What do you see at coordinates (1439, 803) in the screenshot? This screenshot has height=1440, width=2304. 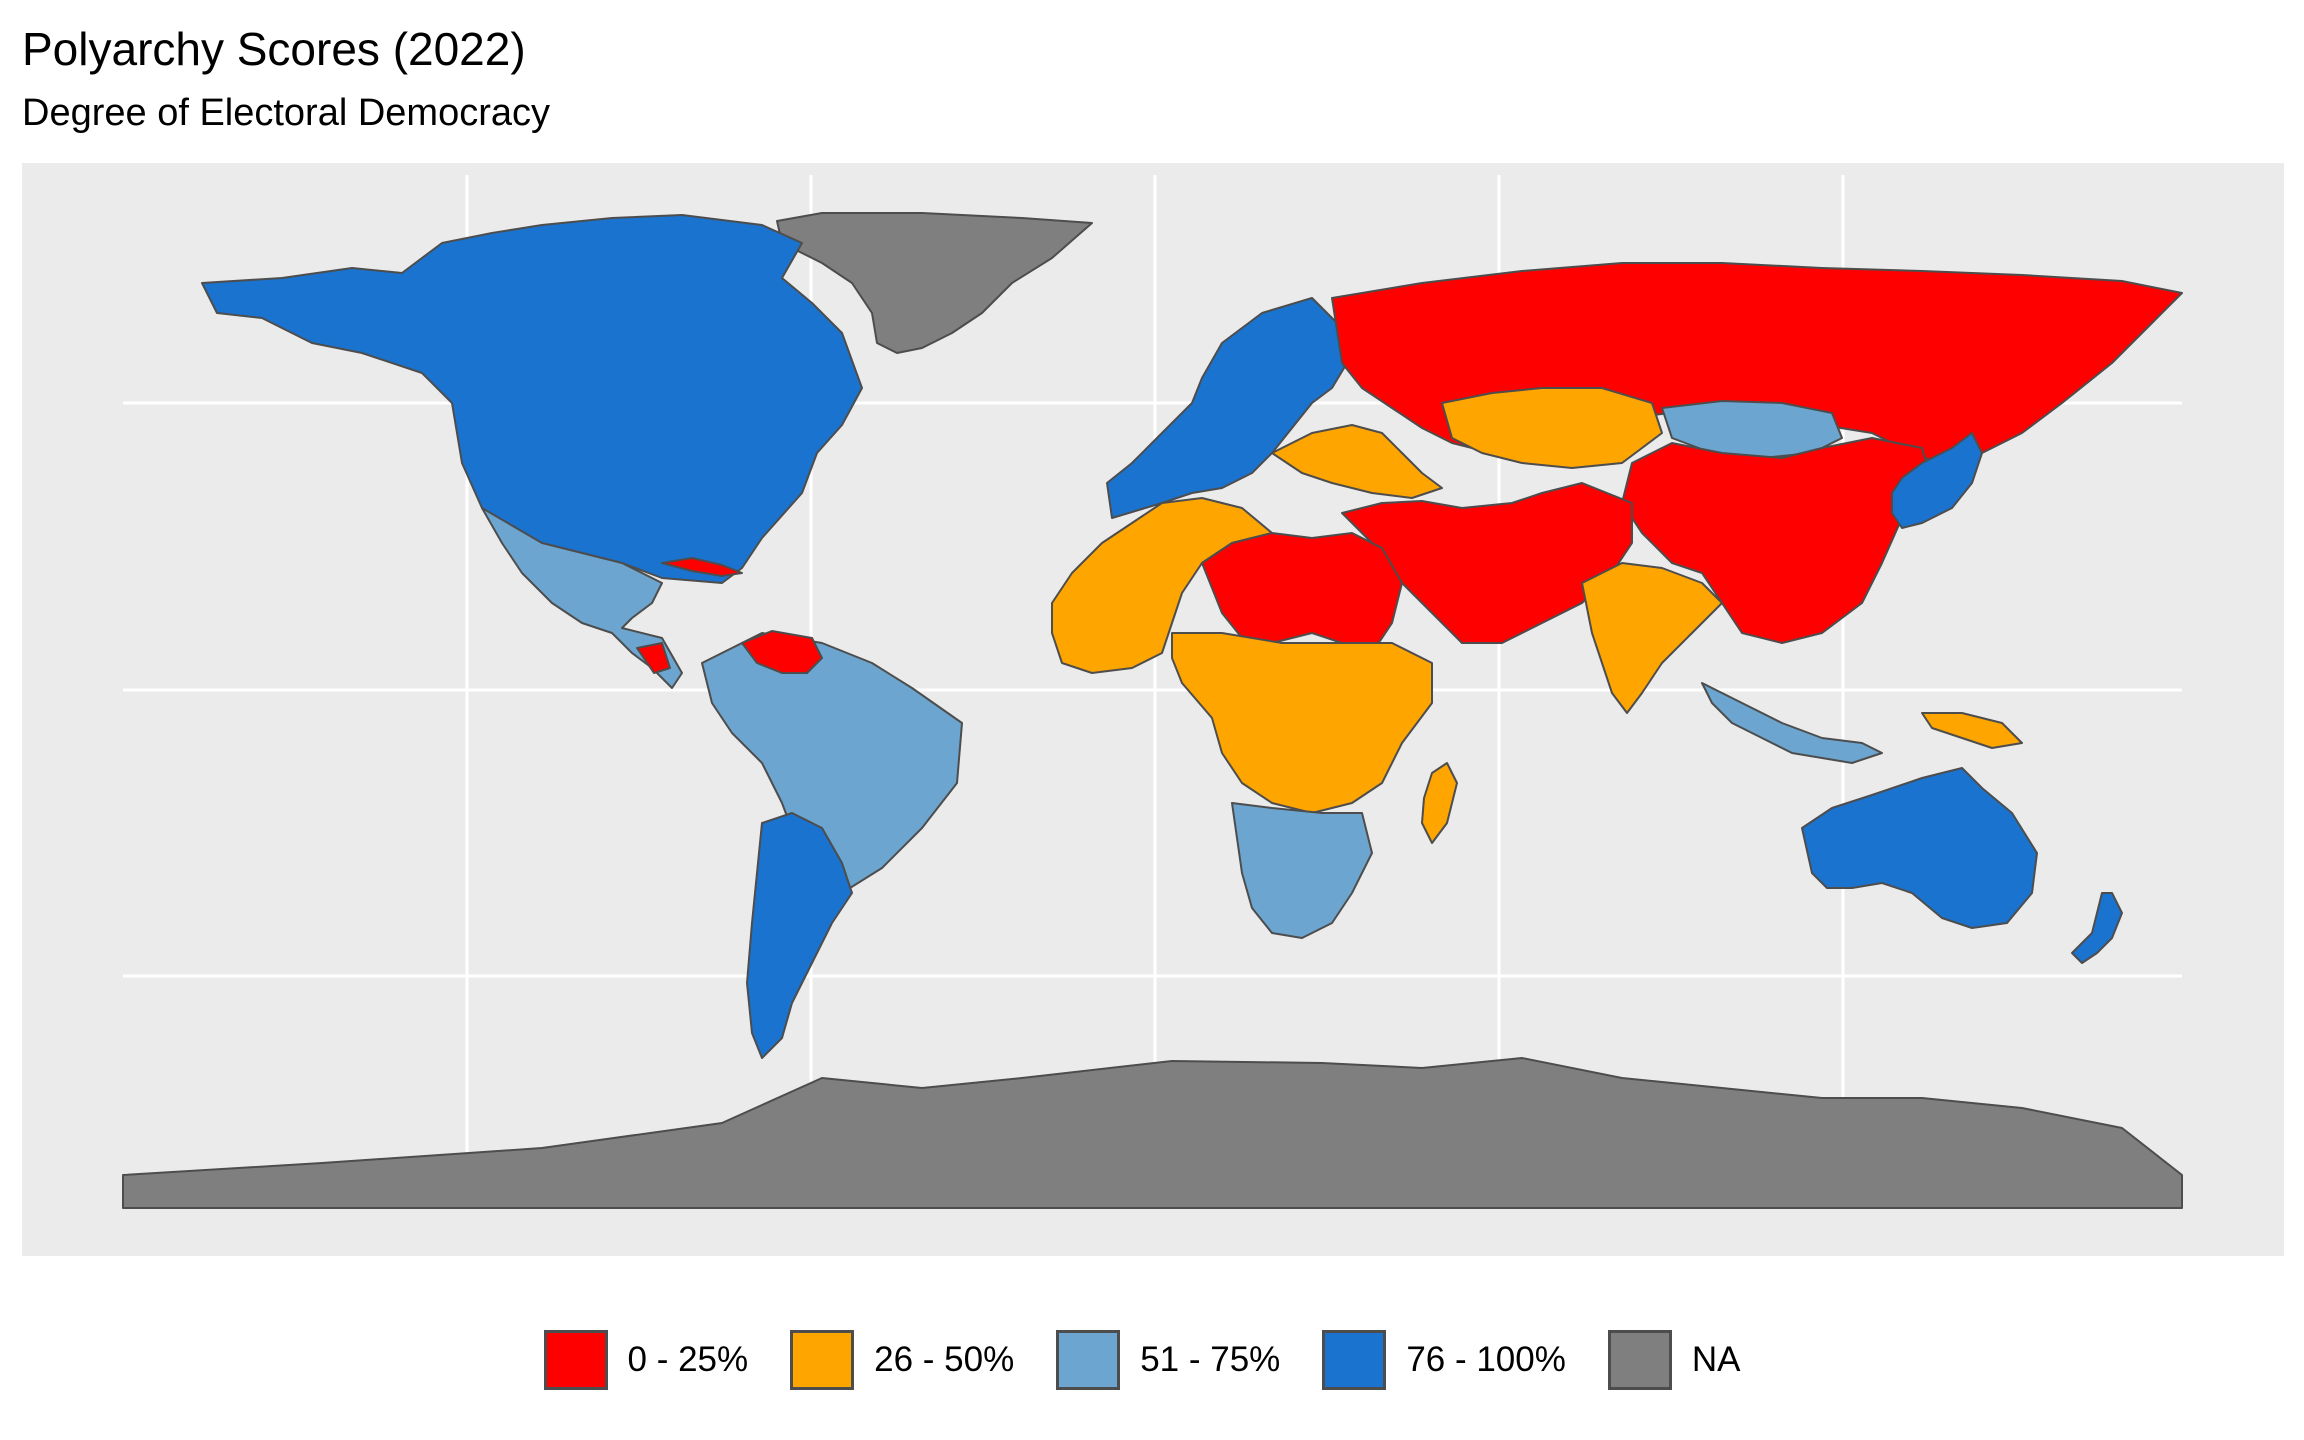 I see `region-madagascar` at bounding box center [1439, 803].